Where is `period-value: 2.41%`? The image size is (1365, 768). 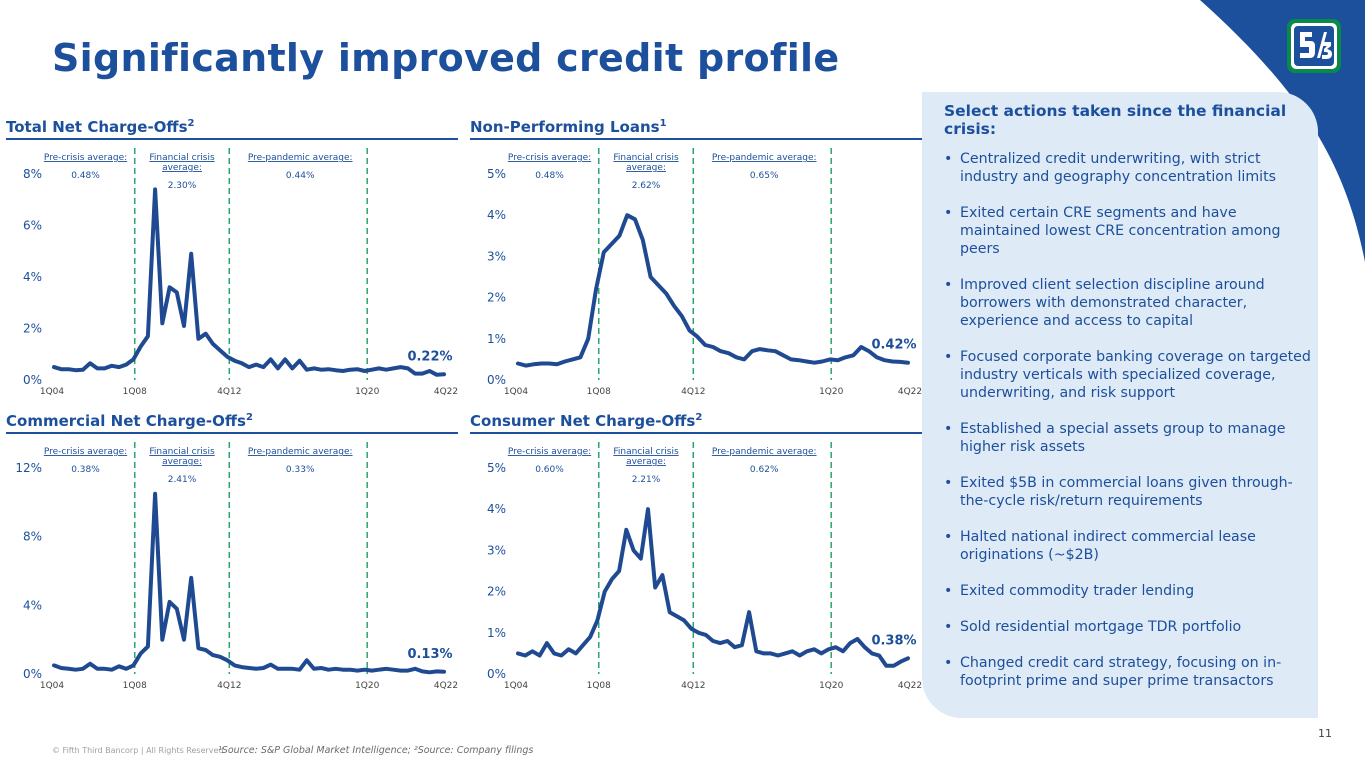
period-value: 2.41% is located at coordinates (182, 480).